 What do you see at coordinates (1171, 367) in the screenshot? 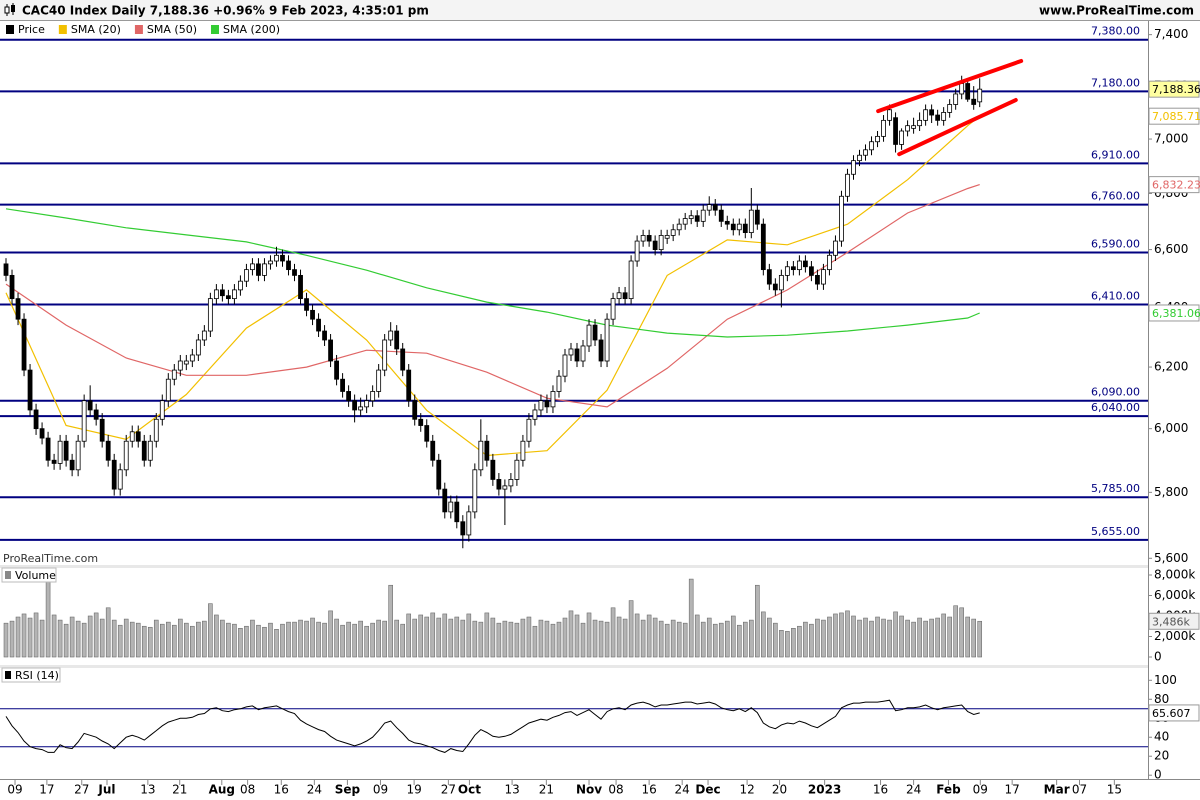
I see `y-tick-label: 6,200` at bounding box center [1171, 367].